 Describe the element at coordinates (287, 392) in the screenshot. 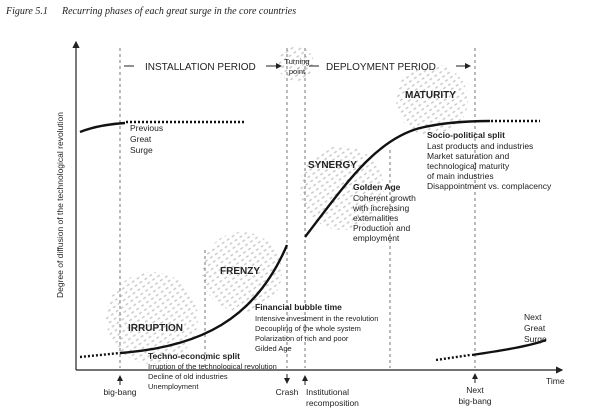

I see `event-label: Crash` at that location.